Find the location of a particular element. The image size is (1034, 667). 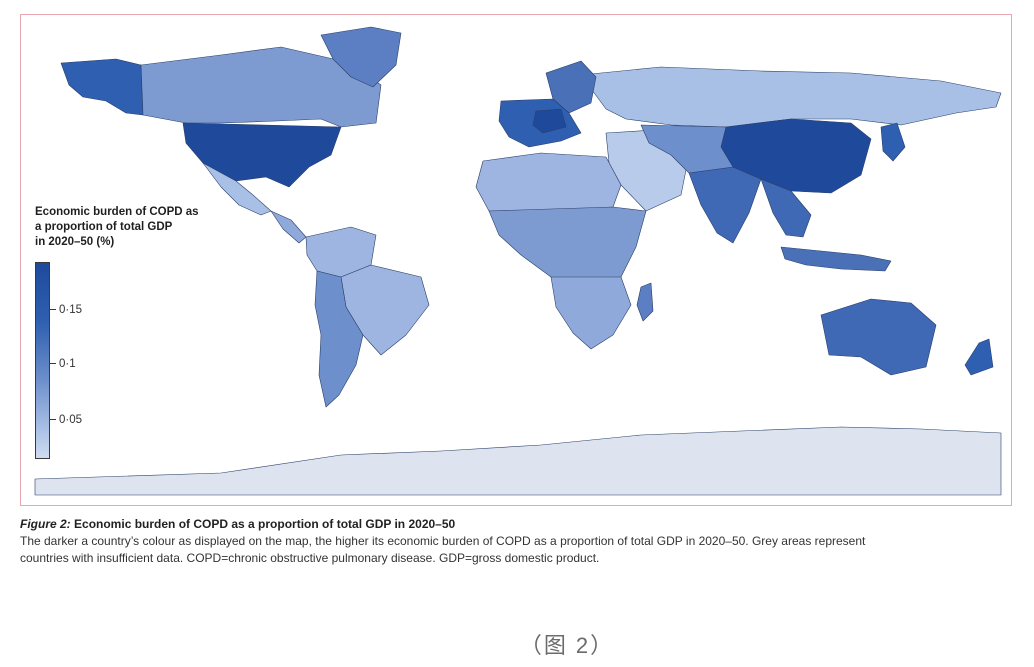

sub-caption: （图 2） is located at coordinates (567, 645).